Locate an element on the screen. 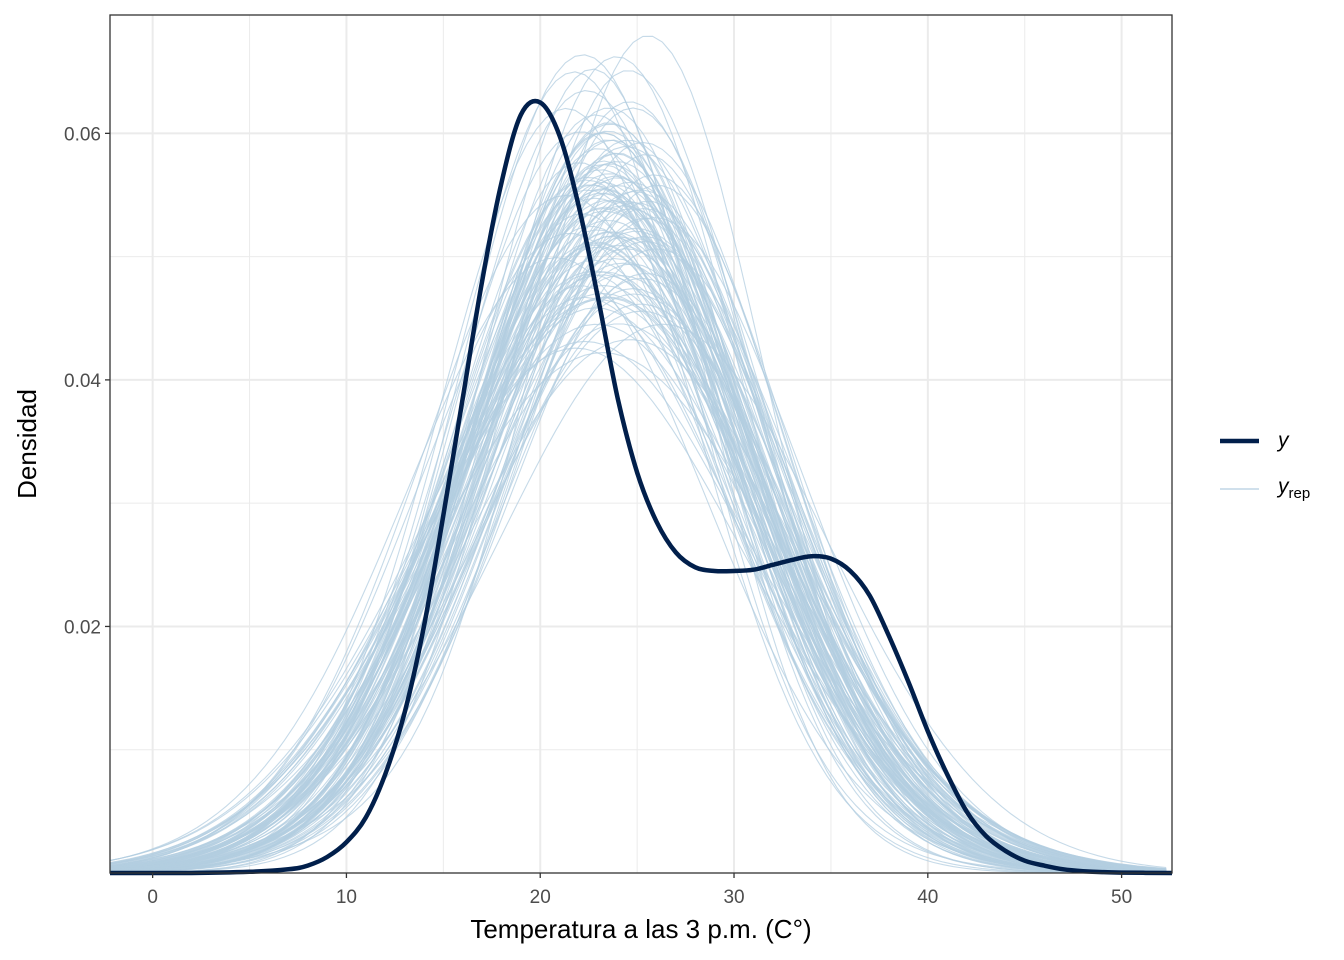 Image resolution: width=1344 pixels, height=960 pixels. x-axis-title: Temperatura a las 3 p.m. (C°) is located at coordinates (640, 929).